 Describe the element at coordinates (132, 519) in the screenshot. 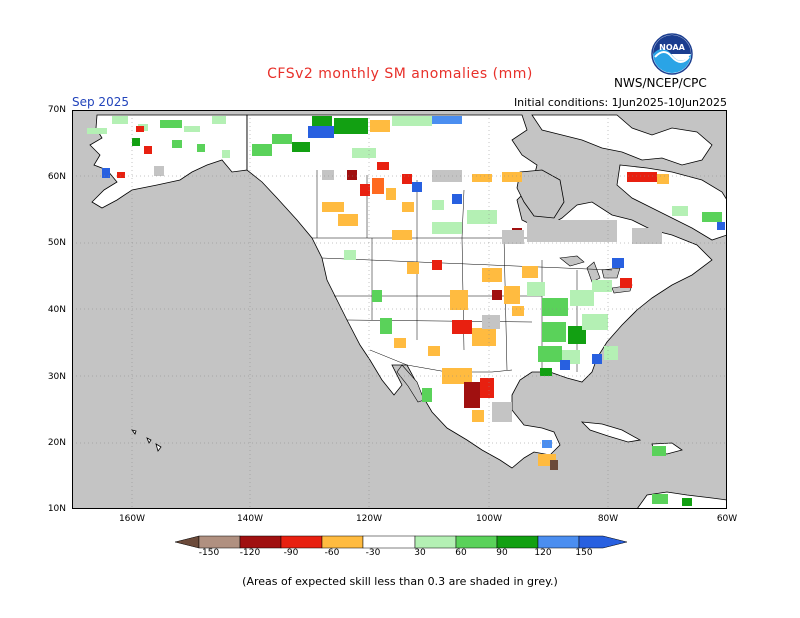

I see `lon-label-160w: 160W` at that location.